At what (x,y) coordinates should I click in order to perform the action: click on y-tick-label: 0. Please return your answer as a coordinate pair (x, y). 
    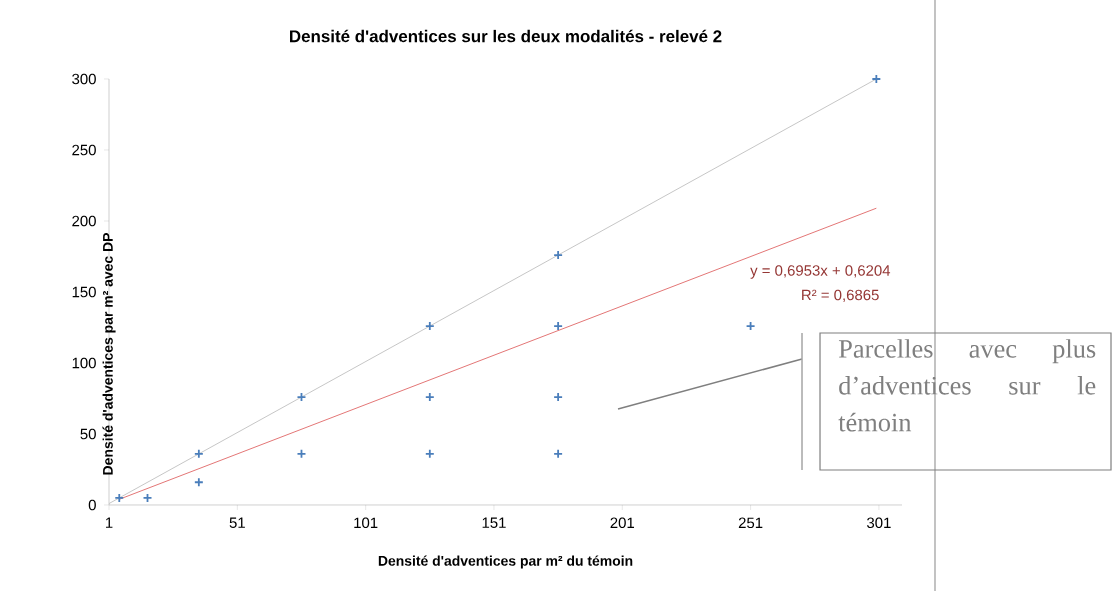
    Looking at the image, I should click on (92, 505).